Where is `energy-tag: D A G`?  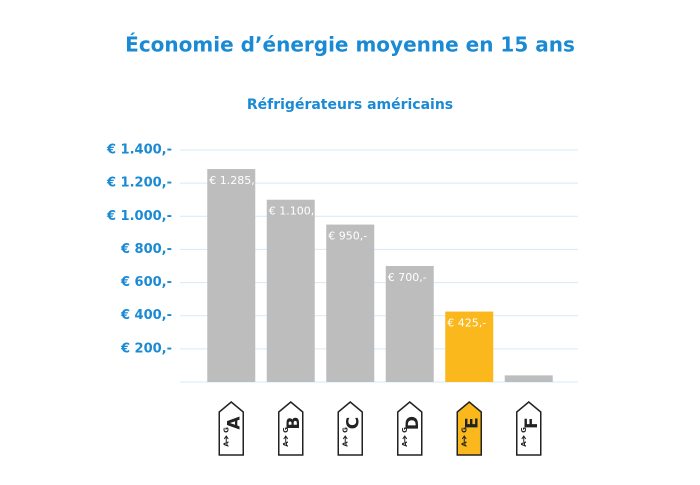
energy-tag: D A G is located at coordinates (410, 428).